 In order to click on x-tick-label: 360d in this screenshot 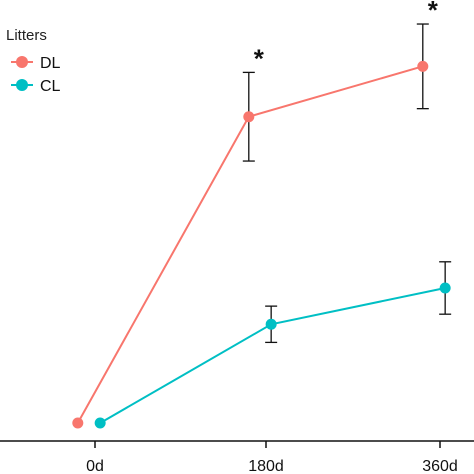, I will do `click(440, 466)`.